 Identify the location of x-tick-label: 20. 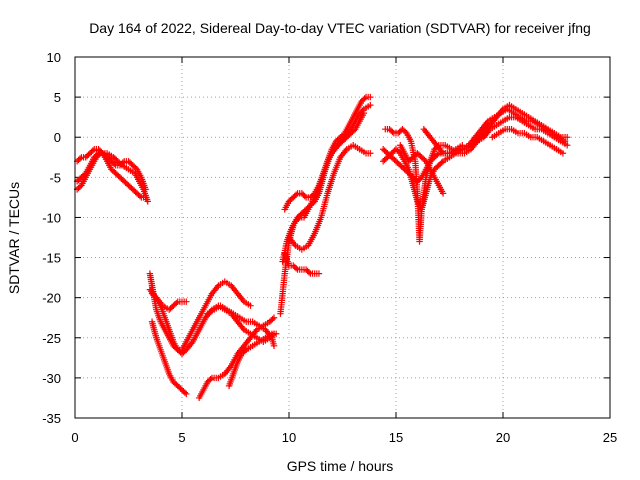
(503, 437).